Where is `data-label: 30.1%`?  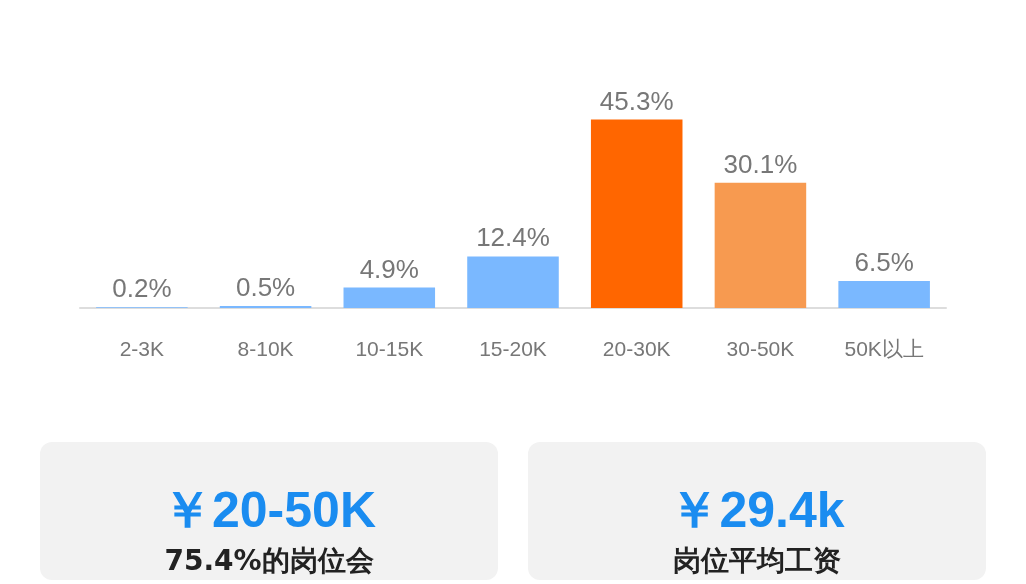
data-label: 30.1% is located at coordinates (760, 163).